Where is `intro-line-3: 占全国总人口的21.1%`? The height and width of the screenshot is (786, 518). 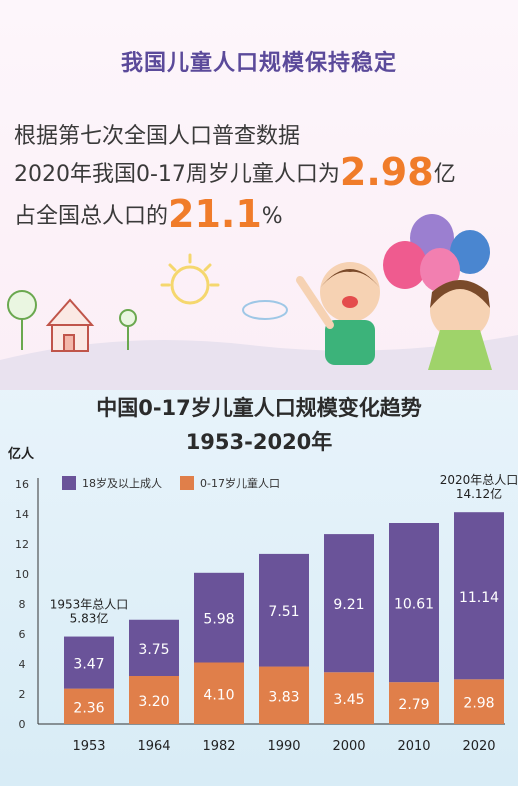 intro-line-3: 占全国总人口的21.1% is located at coordinates (148, 214).